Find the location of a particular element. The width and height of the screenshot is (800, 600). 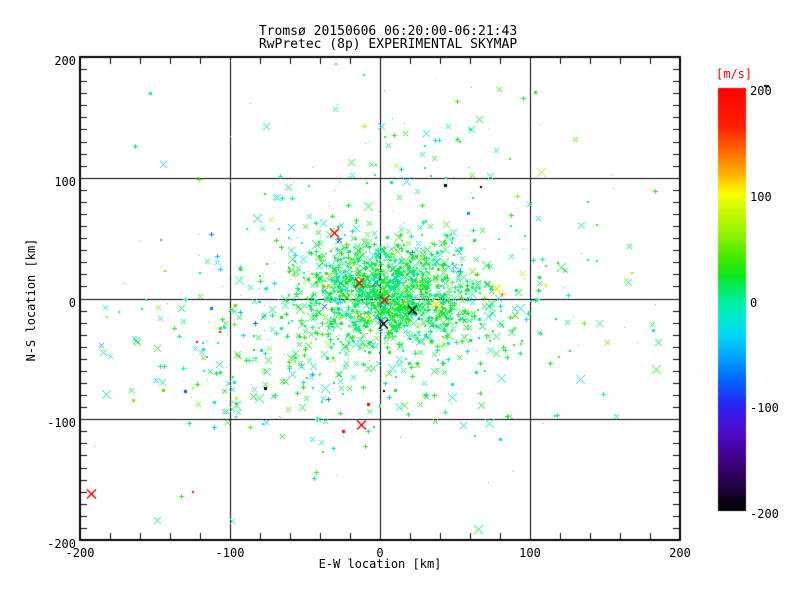

y-tick-label: -100 is located at coordinates (61, 423).